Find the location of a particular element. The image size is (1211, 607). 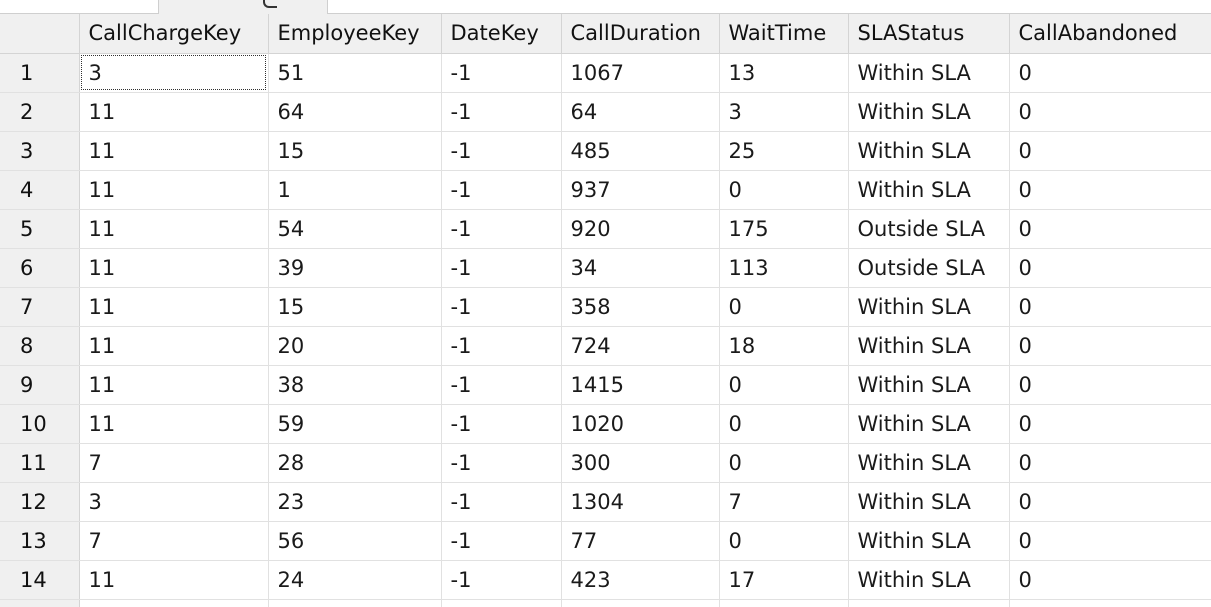

cell-employeekey: 24 is located at coordinates (355, 580).